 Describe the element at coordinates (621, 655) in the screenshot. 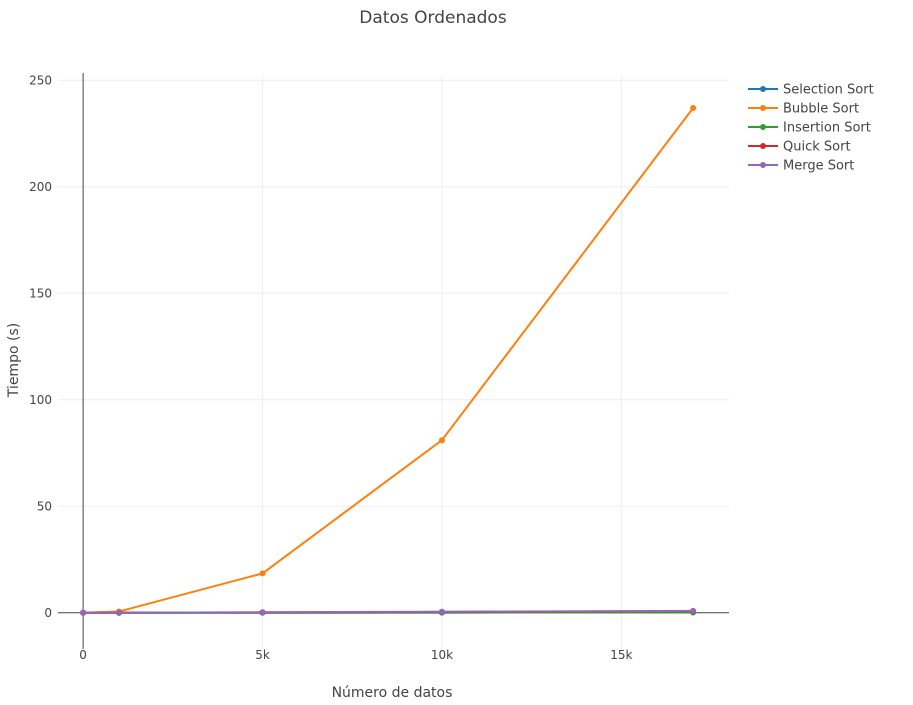

I see `x-tick-label: 15k` at that location.